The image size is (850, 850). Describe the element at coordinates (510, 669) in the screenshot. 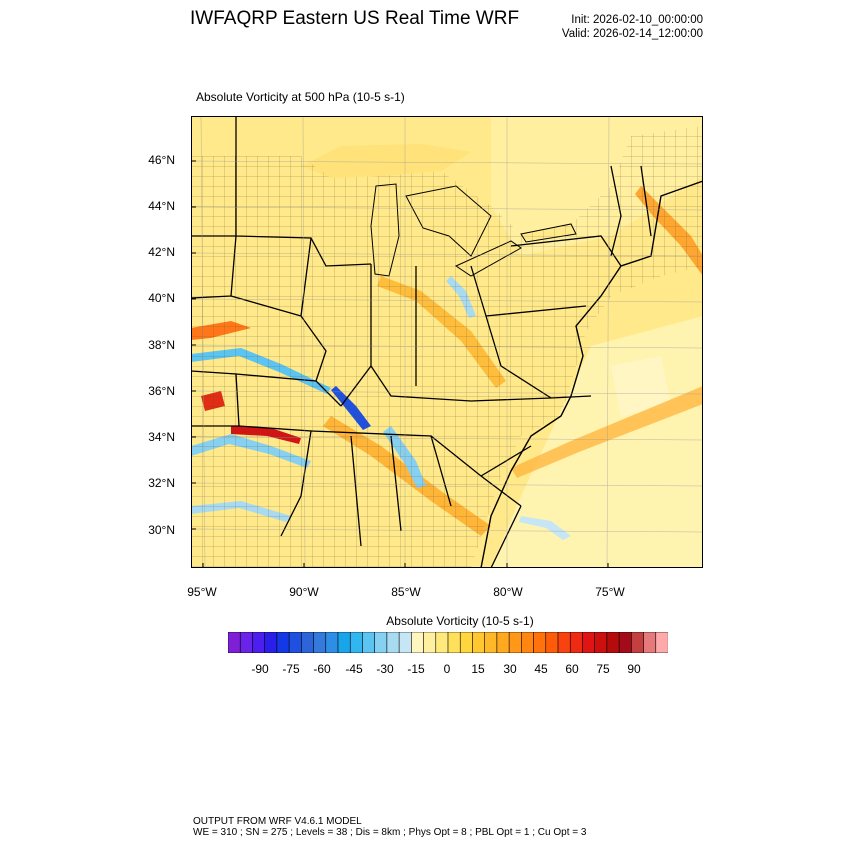

I see `colorbar-label: 30` at that location.